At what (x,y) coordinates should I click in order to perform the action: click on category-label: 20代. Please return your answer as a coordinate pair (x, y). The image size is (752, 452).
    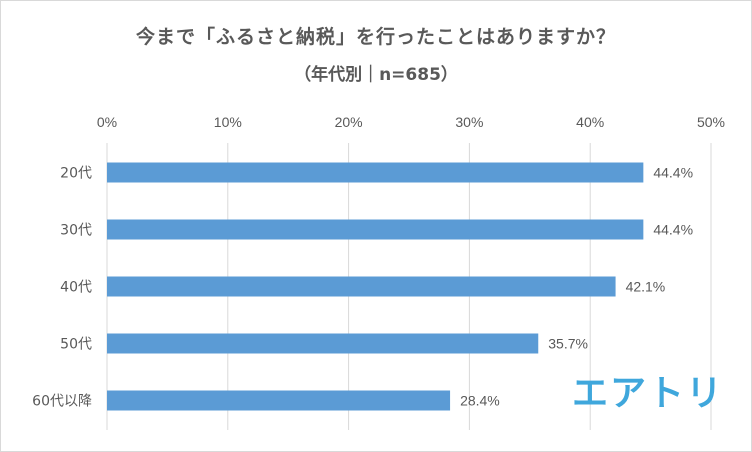
    Looking at the image, I should click on (76, 174).